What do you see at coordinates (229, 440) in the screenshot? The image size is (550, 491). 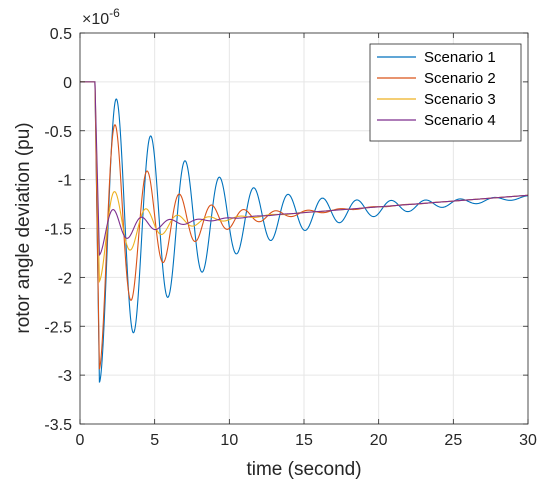 I see `x-tick-label: 10` at bounding box center [229, 440].